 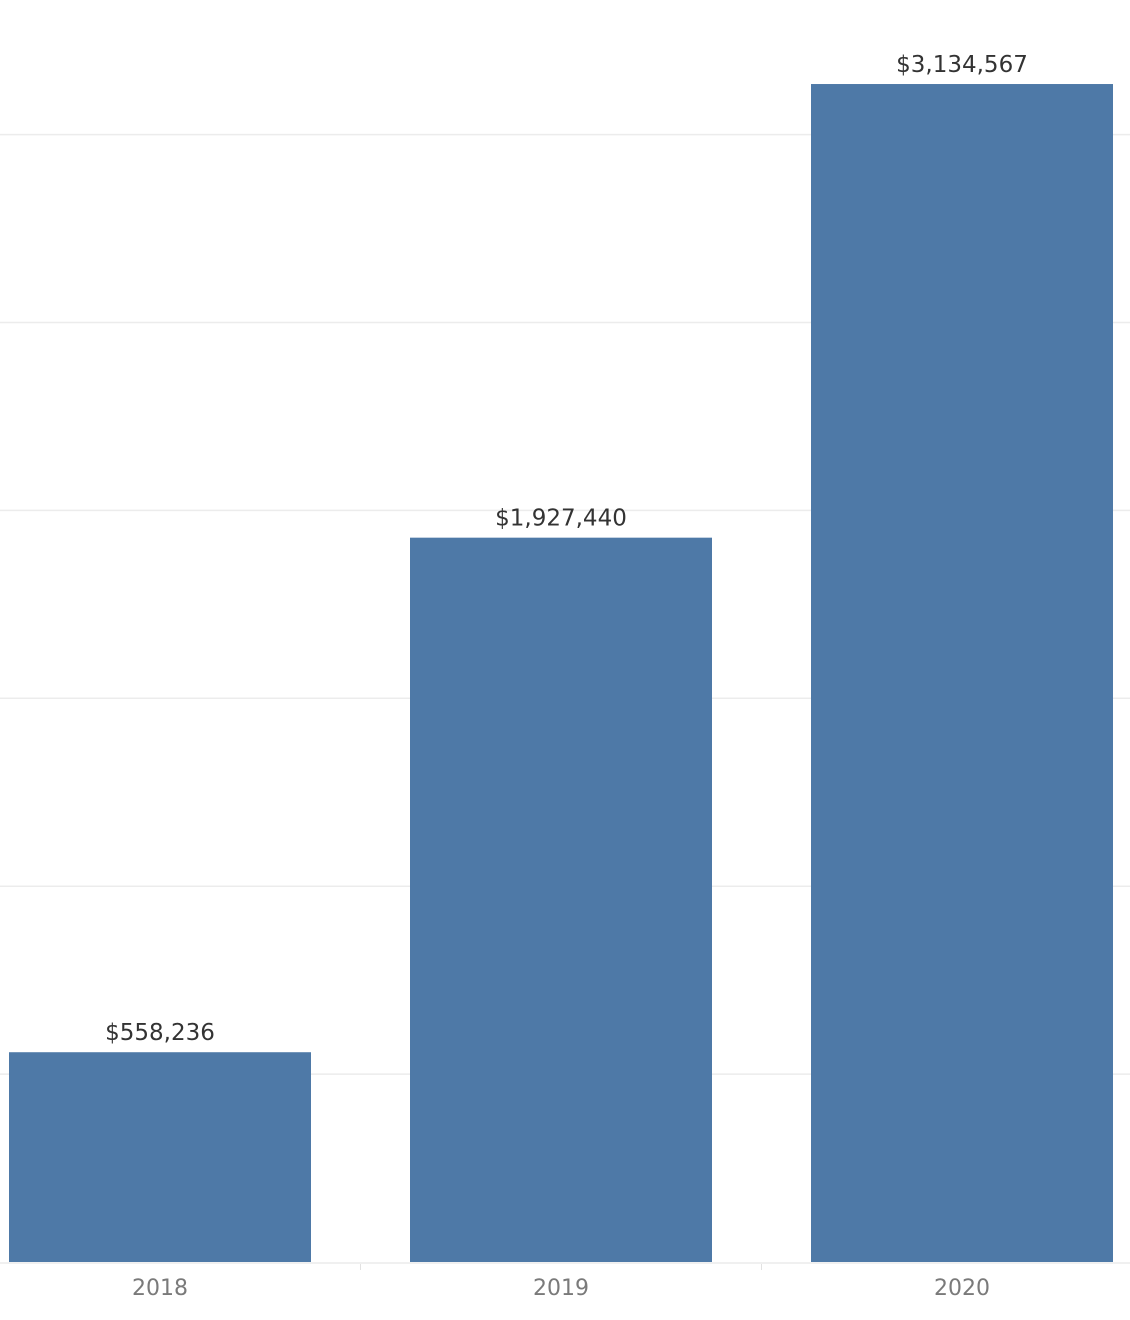 I want to click on bar-2018, so click(x=160, y=1157).